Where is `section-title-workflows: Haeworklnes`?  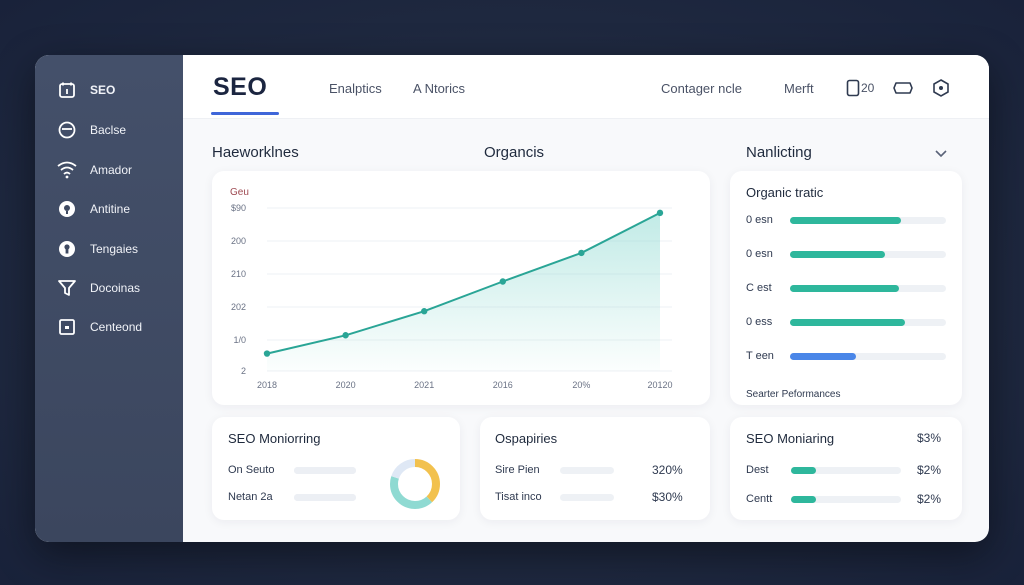
section-title-workflows: Haeworklnes is located at coordinates (255, 152).